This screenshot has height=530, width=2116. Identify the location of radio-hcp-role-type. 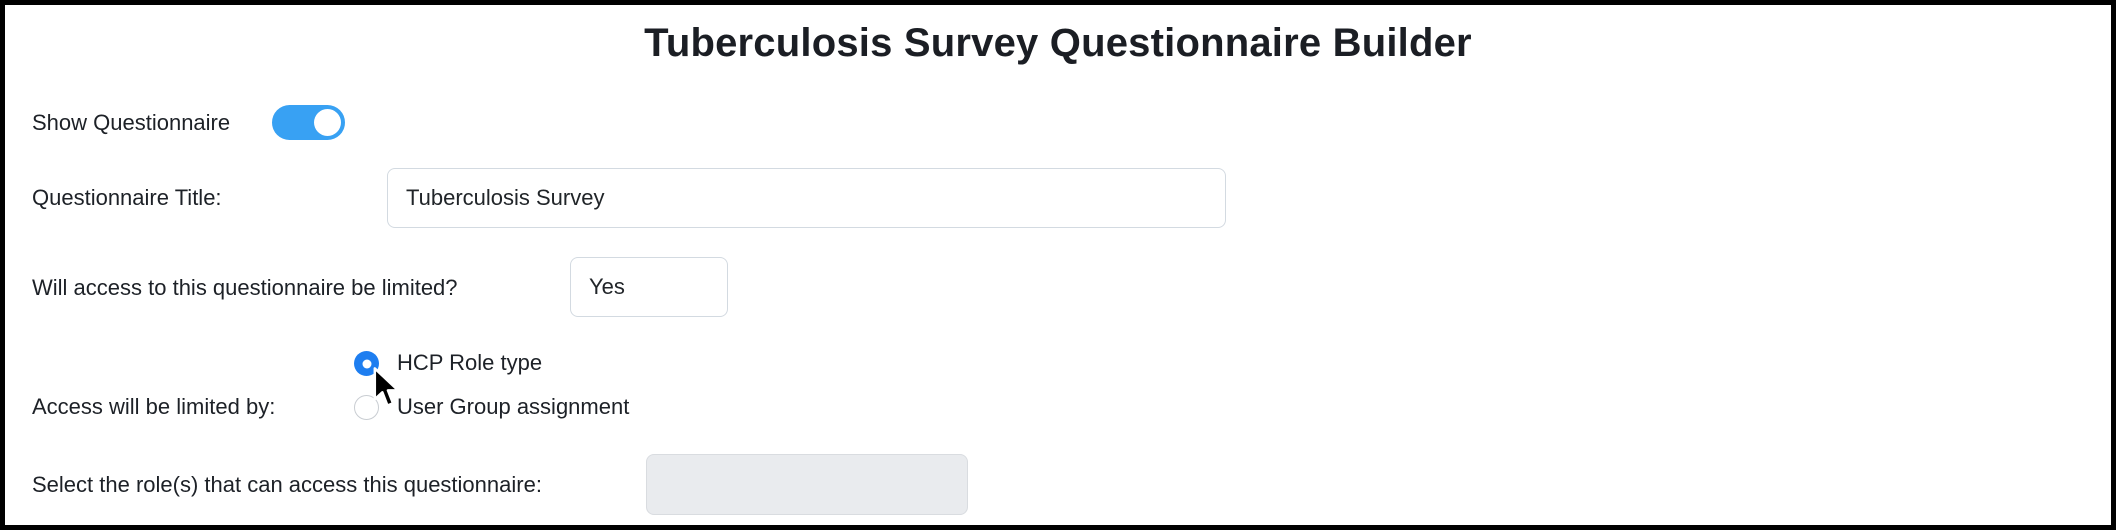
(366, 363).